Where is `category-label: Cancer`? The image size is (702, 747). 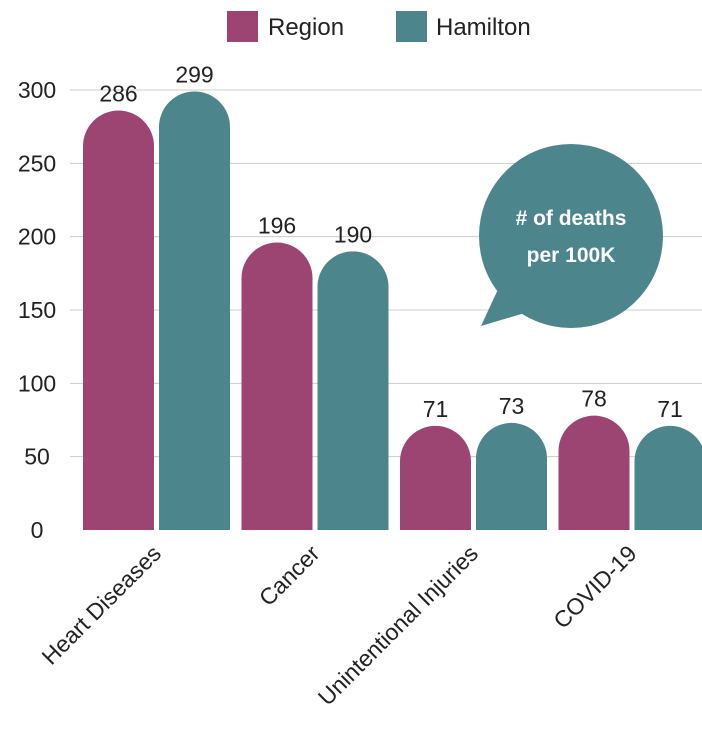
category-label: Cancer is located at coordinates (289, 575).